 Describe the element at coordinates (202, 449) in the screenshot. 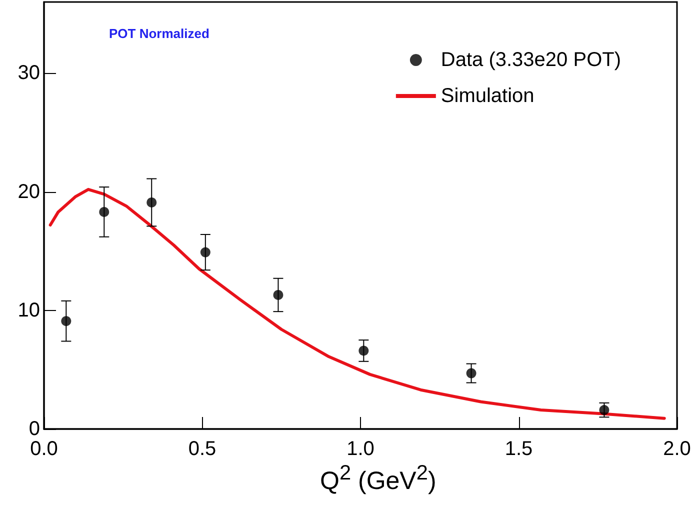

I see `x-tick-label: 0.5` at that location.